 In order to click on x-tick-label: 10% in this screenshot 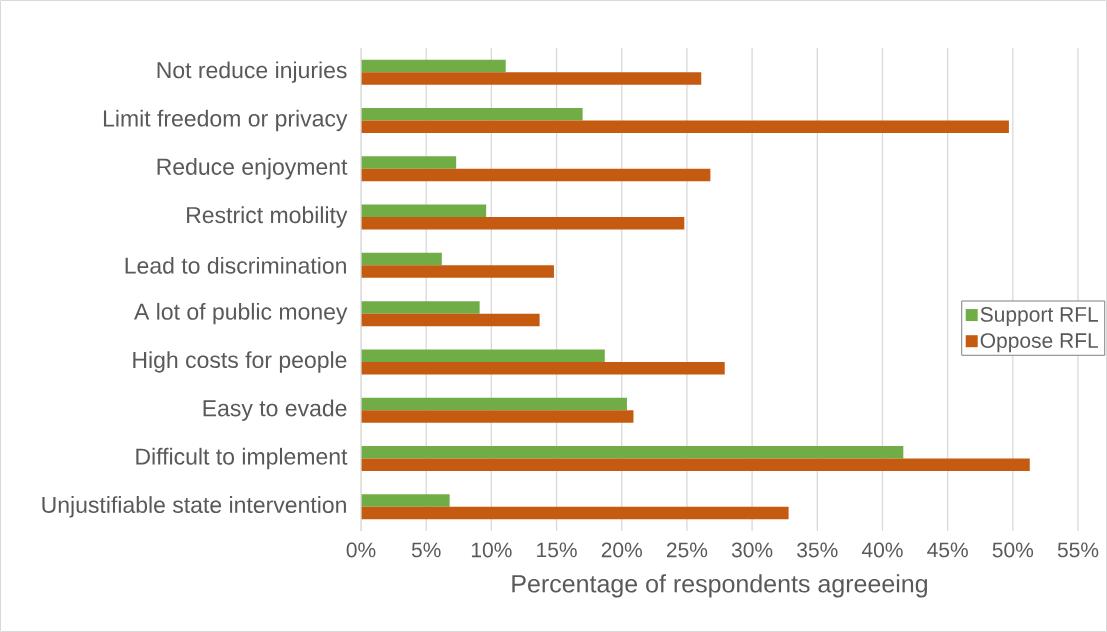, I will do `click(491, 550)`.